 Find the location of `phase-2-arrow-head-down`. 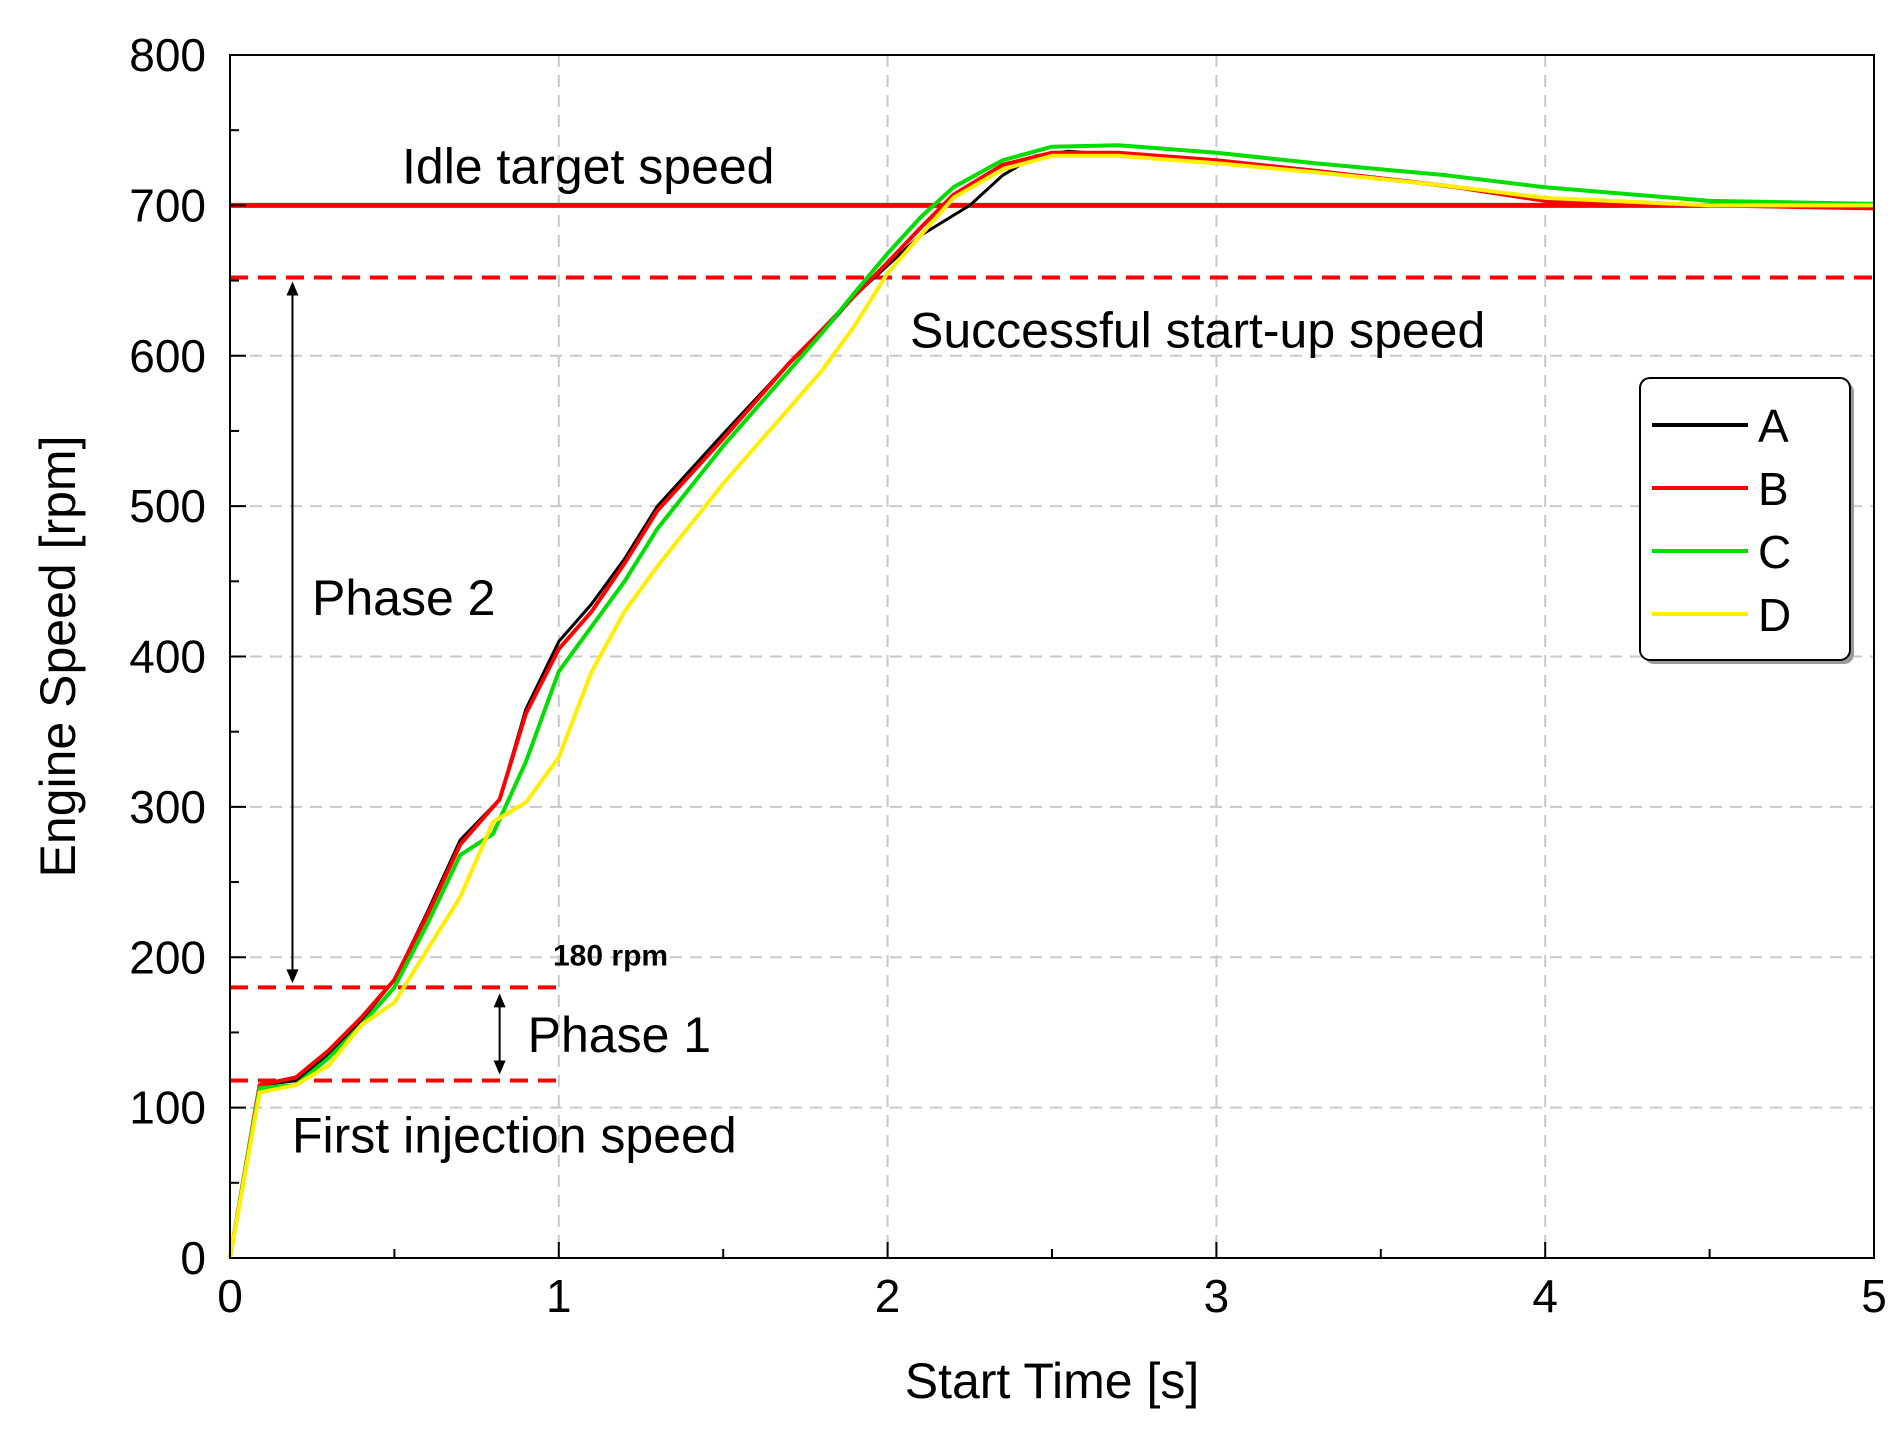

phase-2-arrow-head-down is located at coordinates (292, 976).